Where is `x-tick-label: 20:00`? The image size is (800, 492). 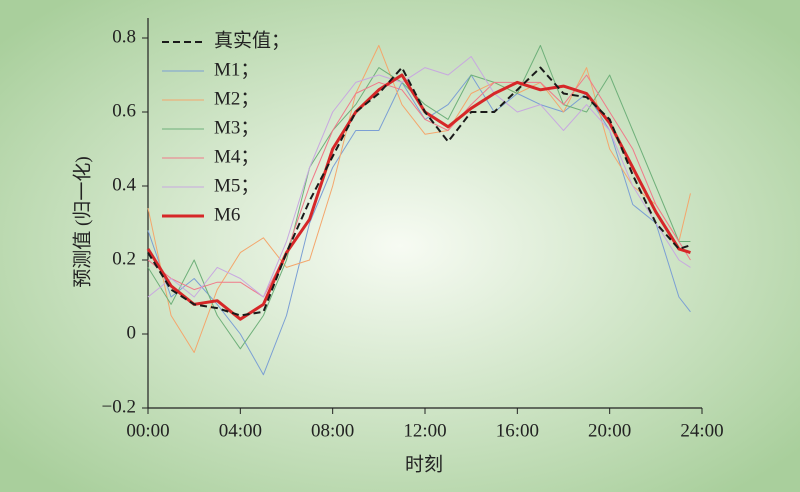 x-tick-label: 20:00 is located at coordinates (609, 430).